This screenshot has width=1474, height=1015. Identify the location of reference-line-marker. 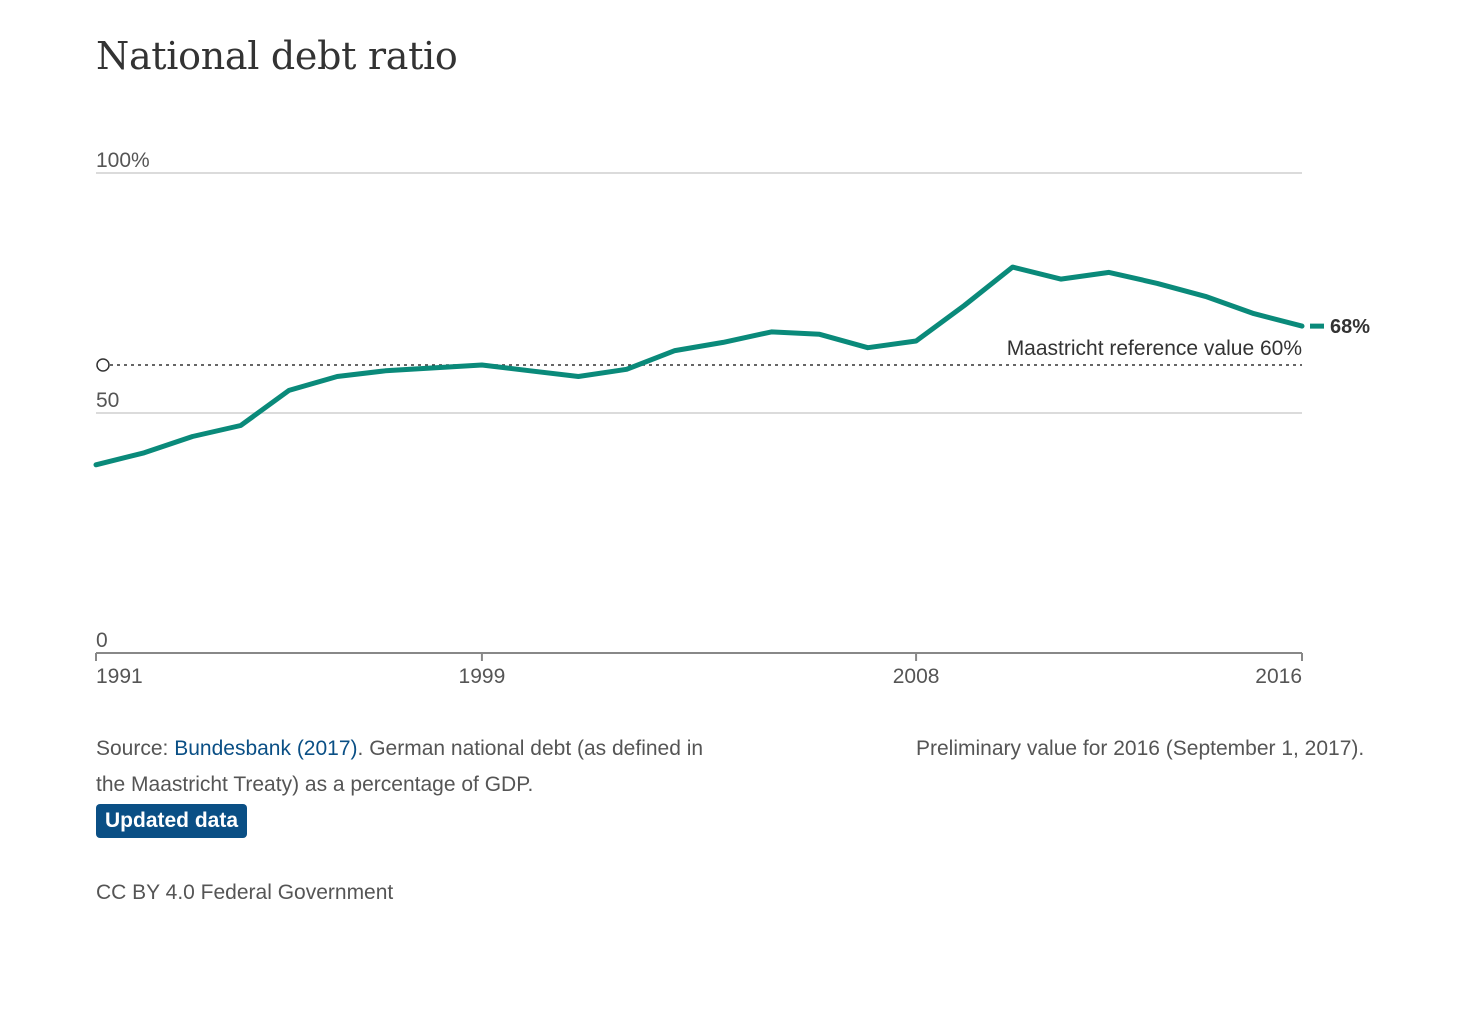
(103, 365).